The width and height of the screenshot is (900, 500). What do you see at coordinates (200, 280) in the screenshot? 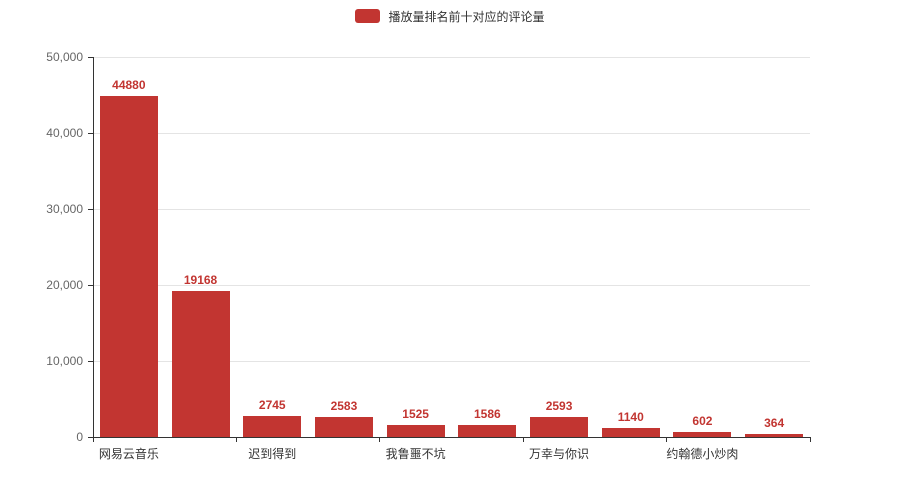
I see `bar-value-label: 19168` at bounding box center [200, 280].